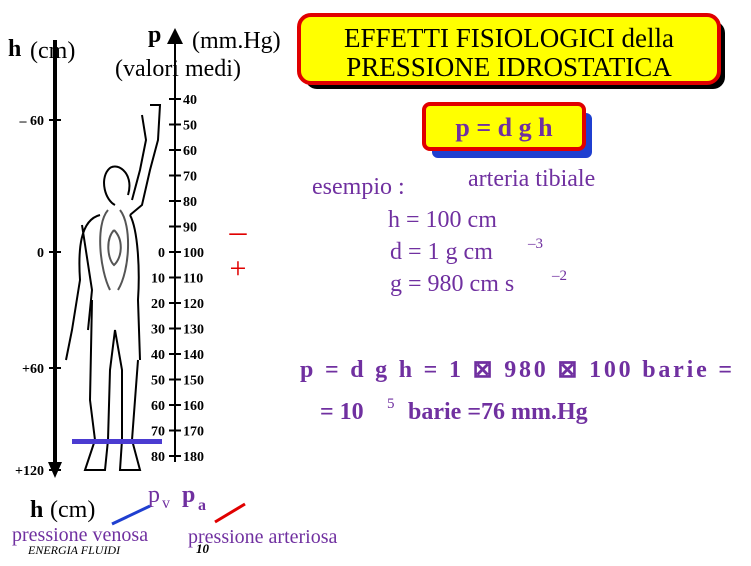  Describe the element at coordinates (117, 441) in the screenshot. I see `level-bar` at that location.